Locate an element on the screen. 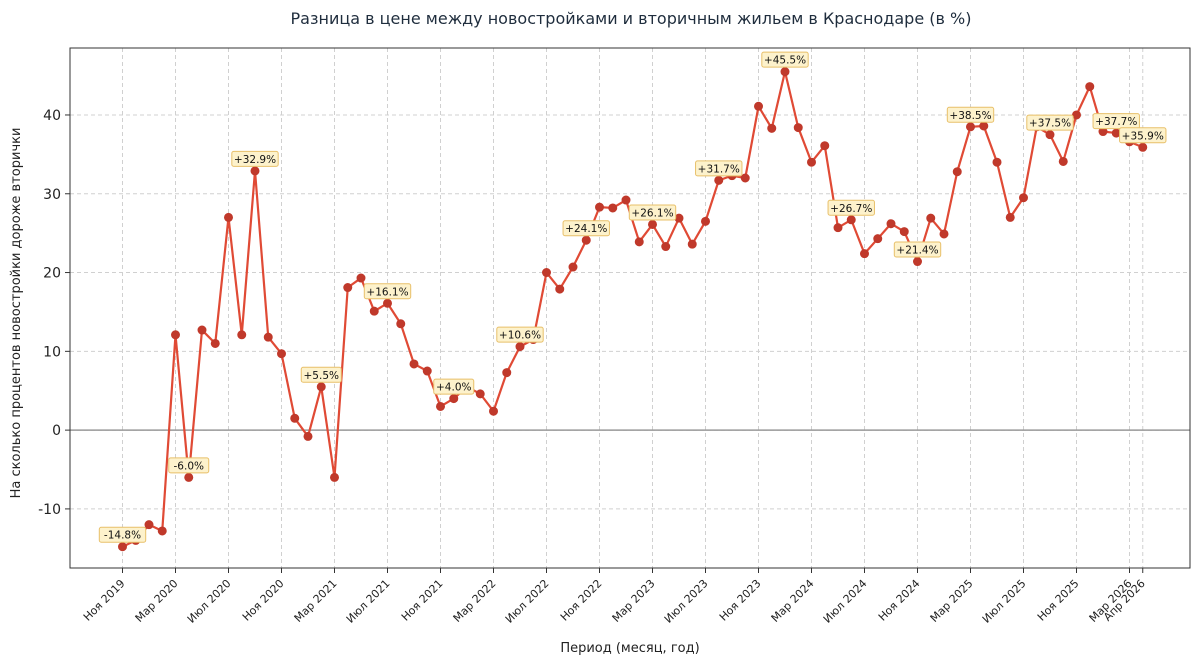  x-tick-label: Мар 2022 is located at coordinates (475, 601).